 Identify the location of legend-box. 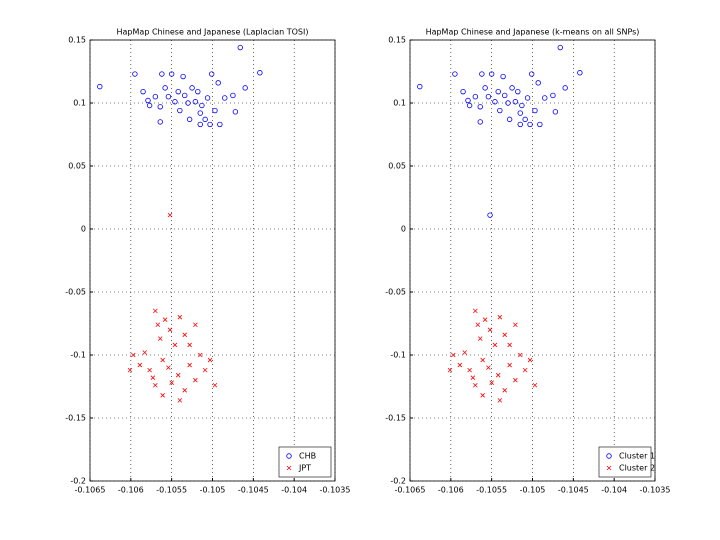
(305, 462).